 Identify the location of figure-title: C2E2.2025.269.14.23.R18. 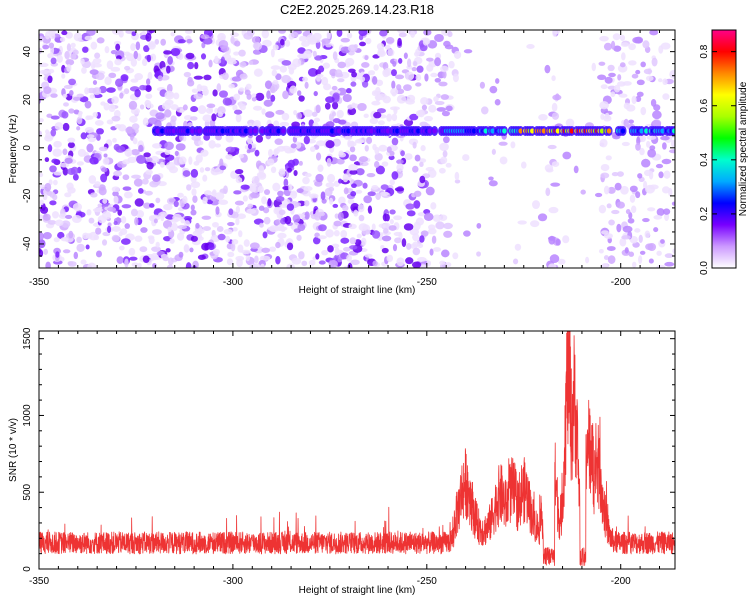
(357, 9).